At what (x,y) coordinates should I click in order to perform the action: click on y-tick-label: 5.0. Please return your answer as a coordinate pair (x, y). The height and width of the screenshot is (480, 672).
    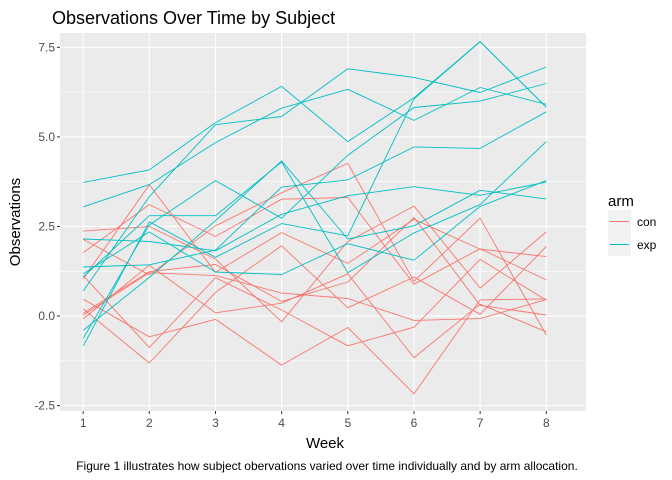
    Looking at the image, I should click on (46, 137).